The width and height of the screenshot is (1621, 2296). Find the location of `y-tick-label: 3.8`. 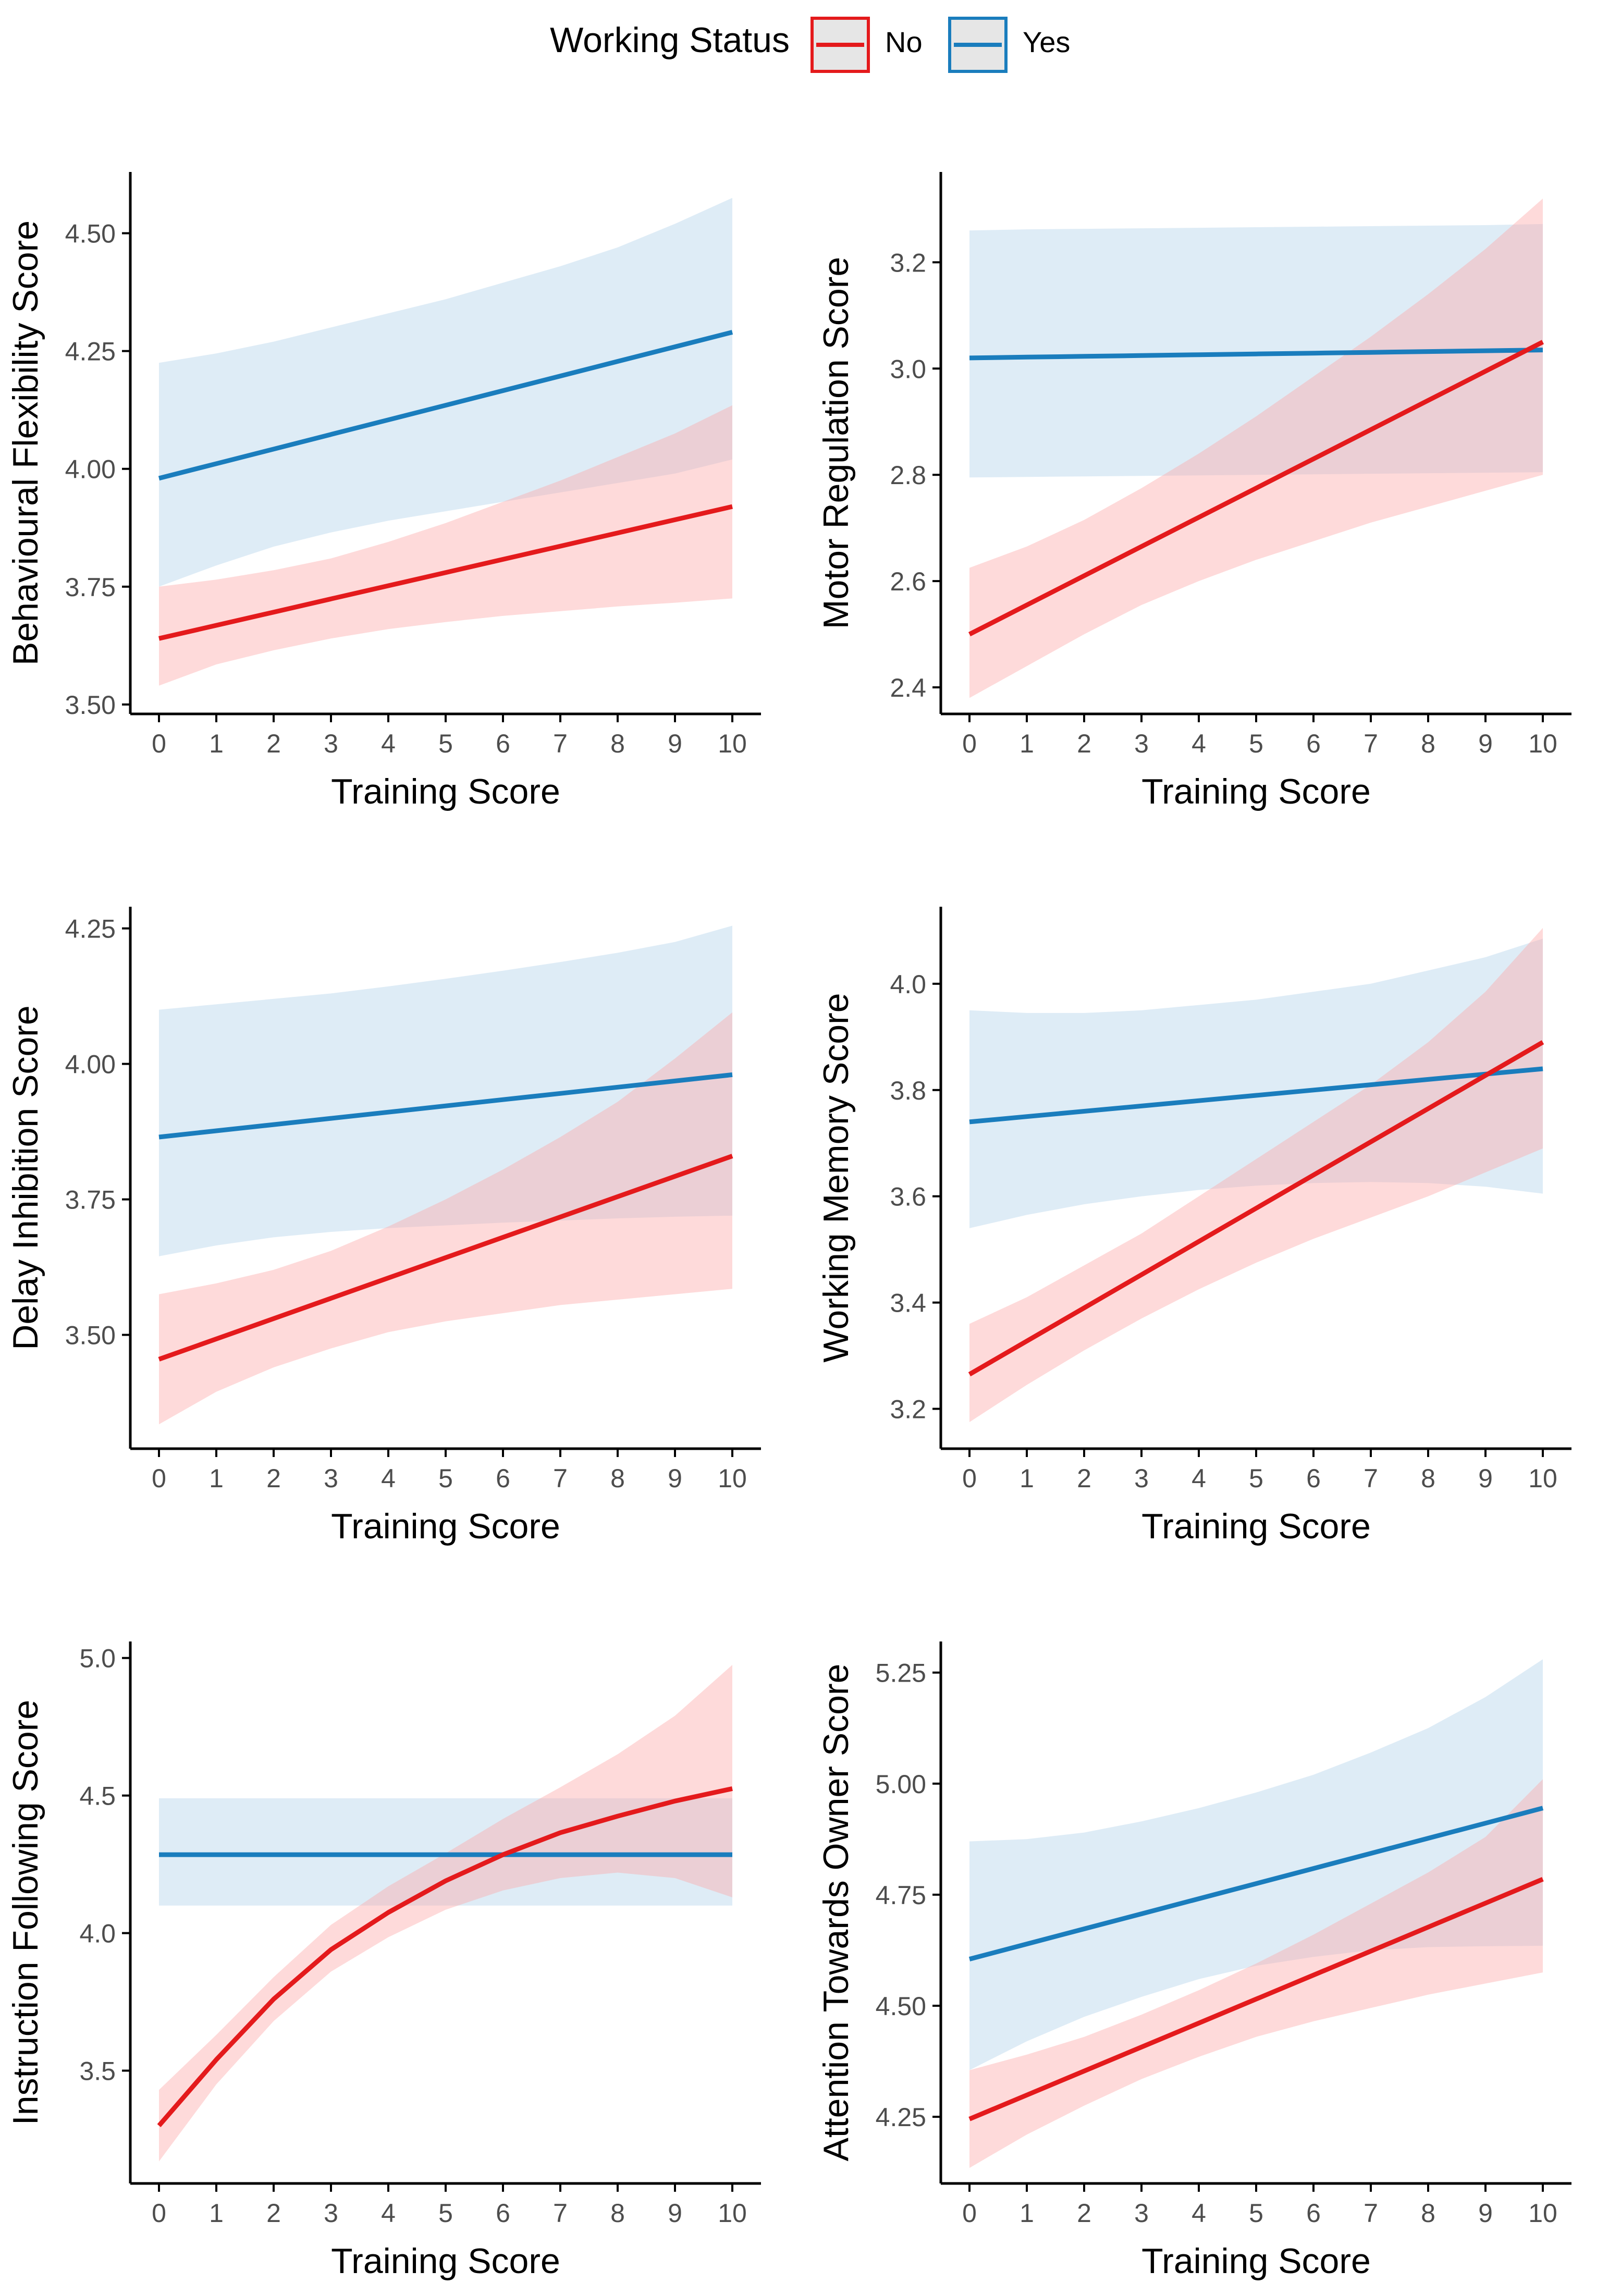

y-tick-label: 3.8 is located at coordinates (908, 1090).